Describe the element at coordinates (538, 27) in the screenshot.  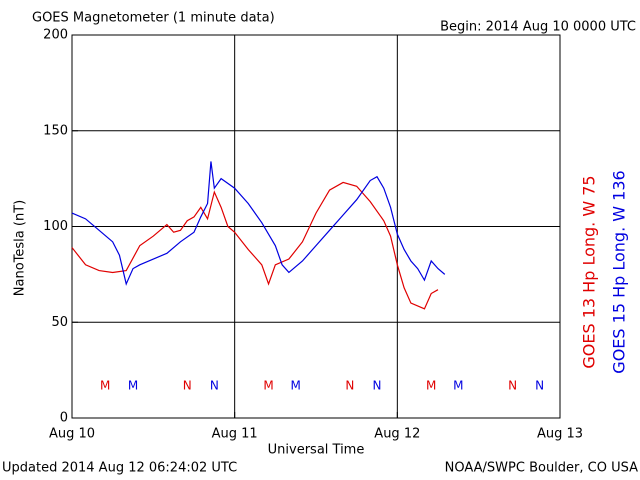
I see `chart-subtitle: Begin: 2014 Aug 10 0000 UTC` at that location.